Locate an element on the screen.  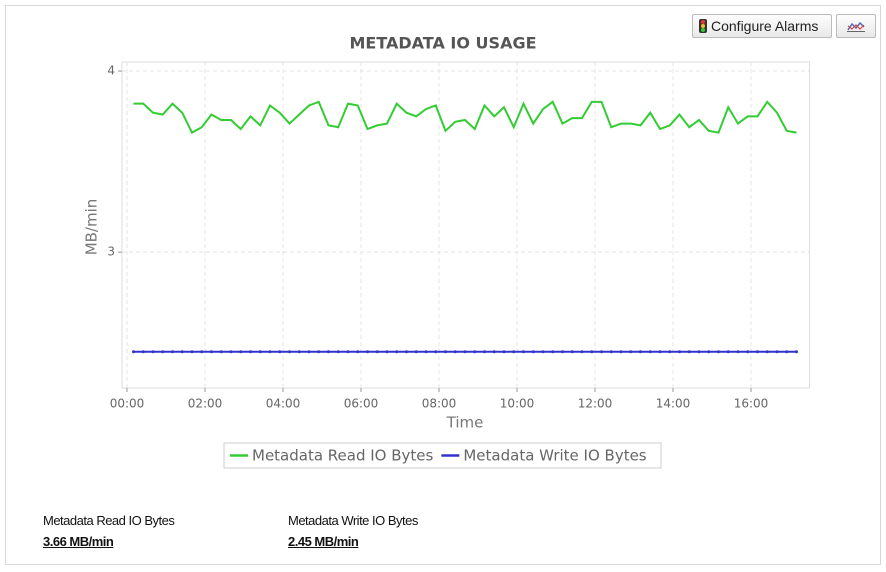
chart-title: METADATA IO USAGE is located at coordinates (442, 43).